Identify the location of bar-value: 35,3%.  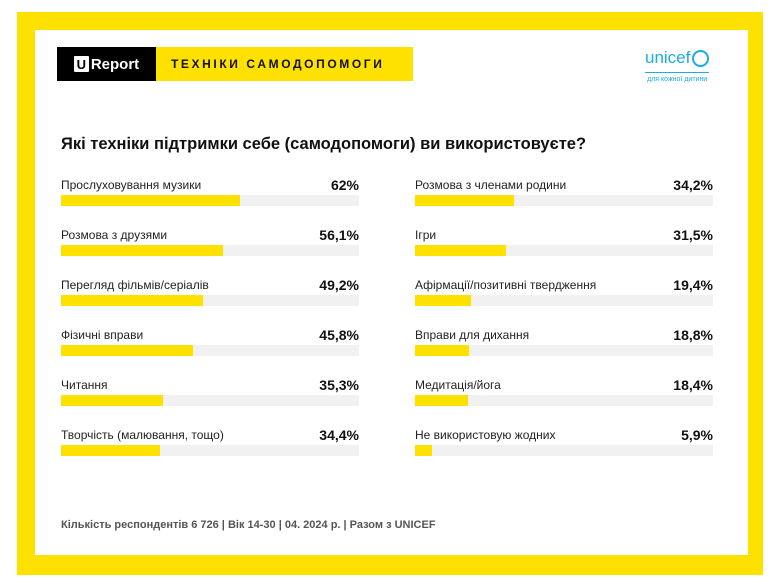
(339, 385).